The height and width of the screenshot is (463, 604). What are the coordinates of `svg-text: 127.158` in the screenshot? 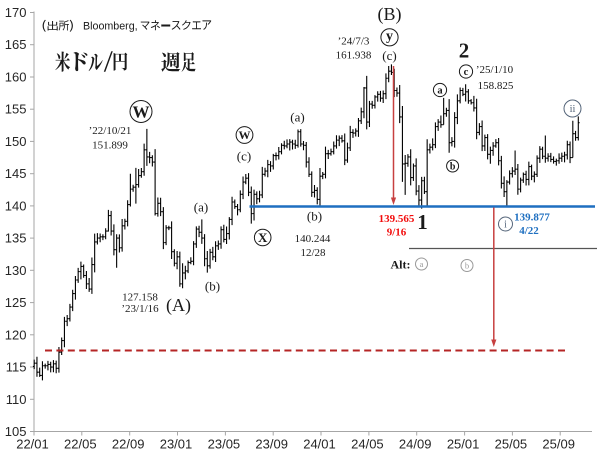 It's located at (140, 298).